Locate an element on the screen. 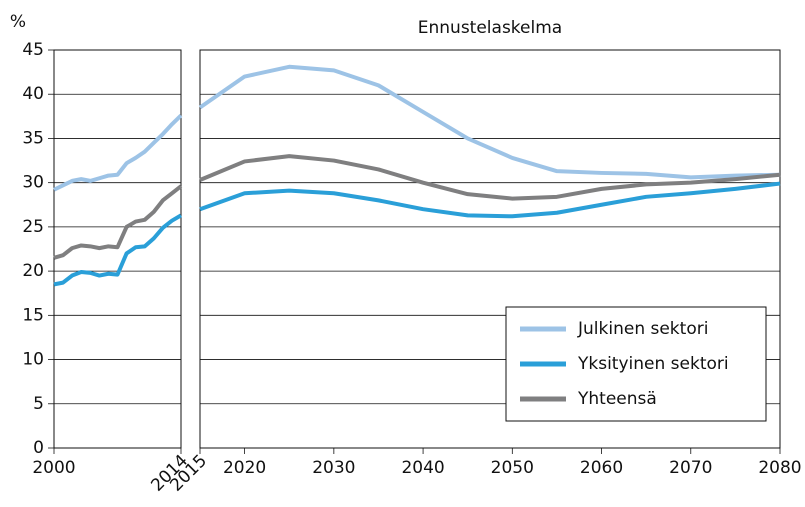 This screenshot has width=805, height=507. x-tick-label: 2050 is located at coordinates (512, 468).